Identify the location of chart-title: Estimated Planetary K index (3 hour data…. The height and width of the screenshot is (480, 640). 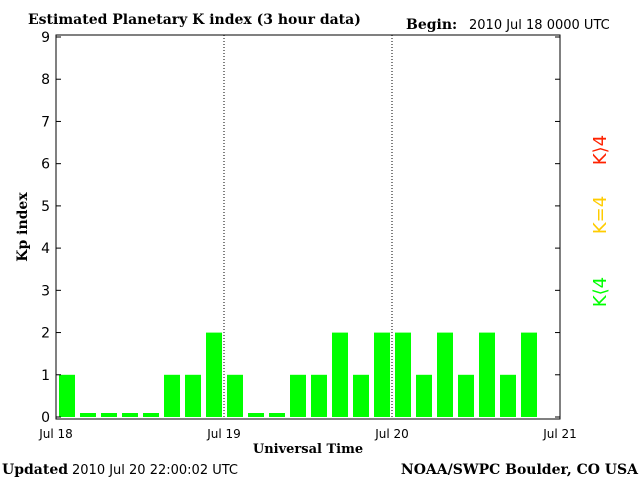
(194, 20).